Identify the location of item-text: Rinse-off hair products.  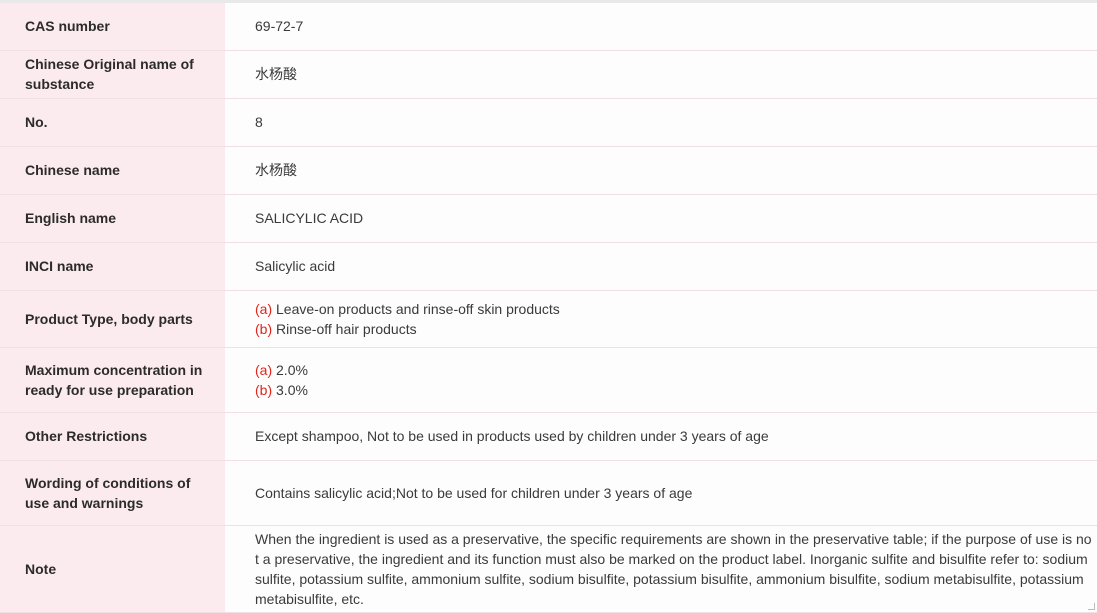
(344, 328).